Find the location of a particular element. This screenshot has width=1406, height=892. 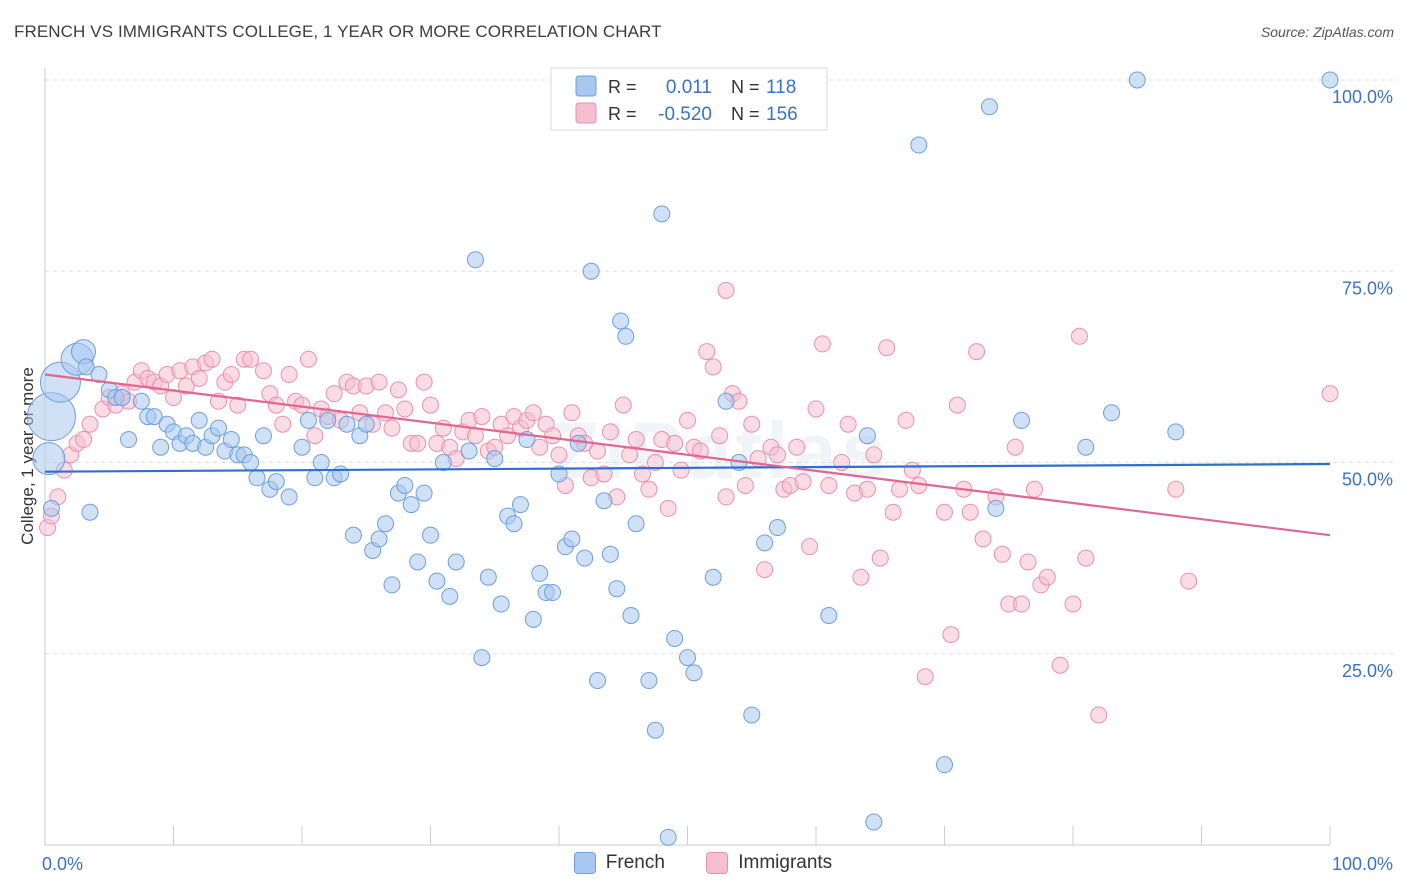

y-tick-label: 25.0% is located at coordinates (1367, 671).